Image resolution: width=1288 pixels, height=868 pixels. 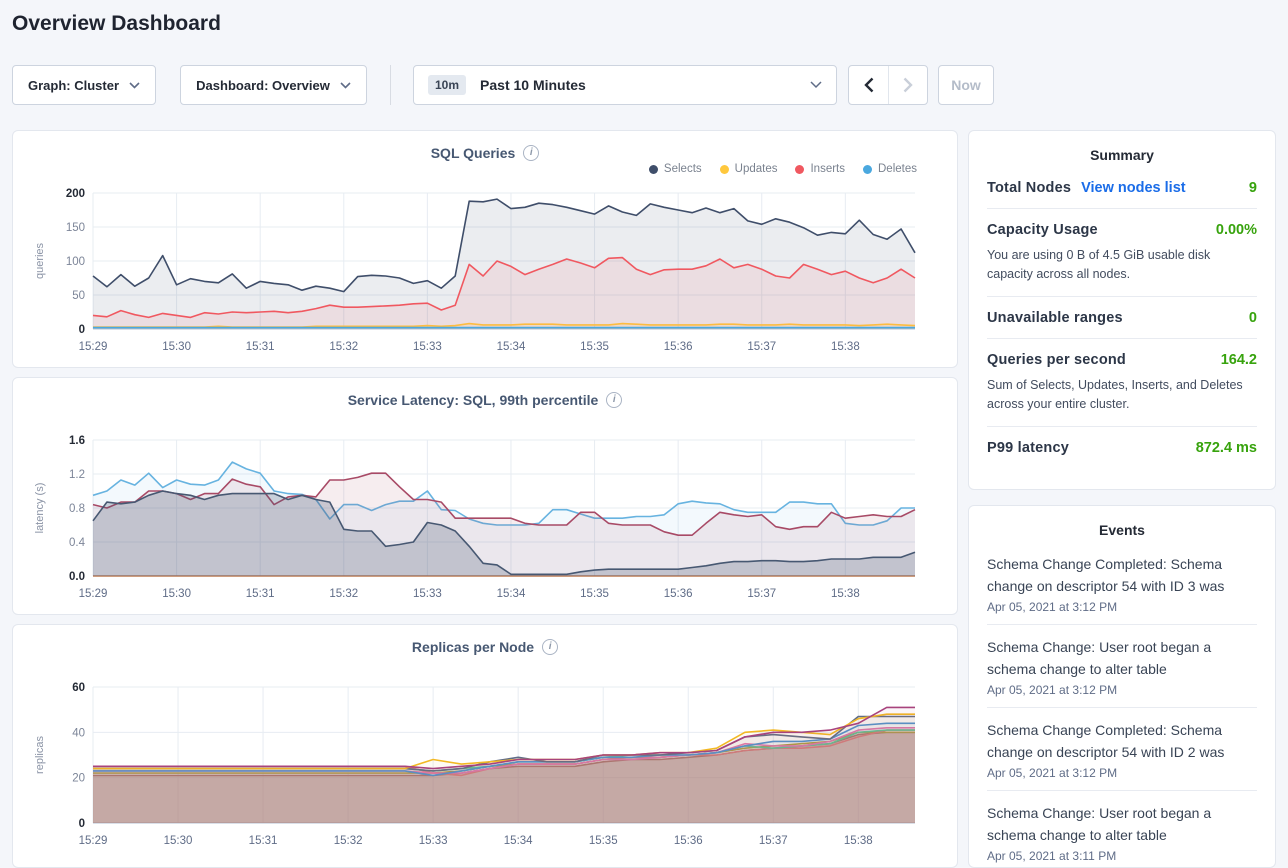 I want to click on qps-value: 164.2, so click(x=1238, y=360).